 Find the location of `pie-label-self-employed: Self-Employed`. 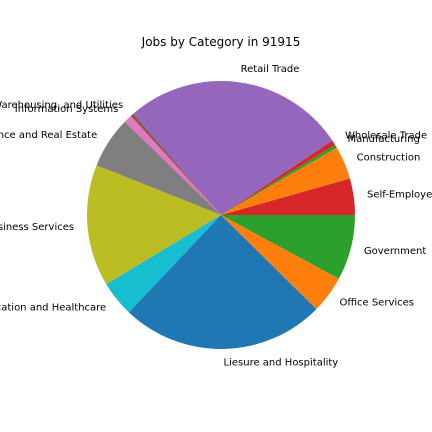

pie-label-self-employed: Self-Employed is located at coordinates (399, 195).